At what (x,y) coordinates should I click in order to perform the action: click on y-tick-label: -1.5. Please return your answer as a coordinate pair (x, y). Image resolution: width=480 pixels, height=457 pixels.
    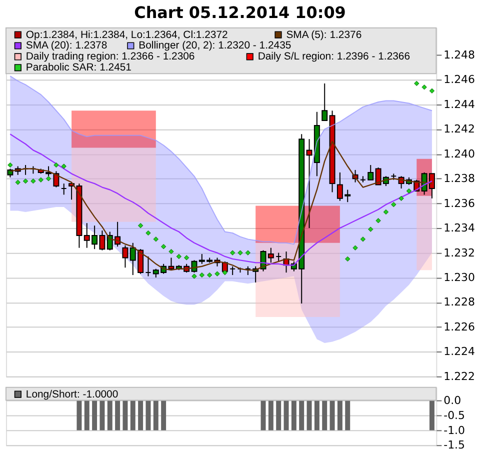
    Looking at the image, I should click on (454, 445).